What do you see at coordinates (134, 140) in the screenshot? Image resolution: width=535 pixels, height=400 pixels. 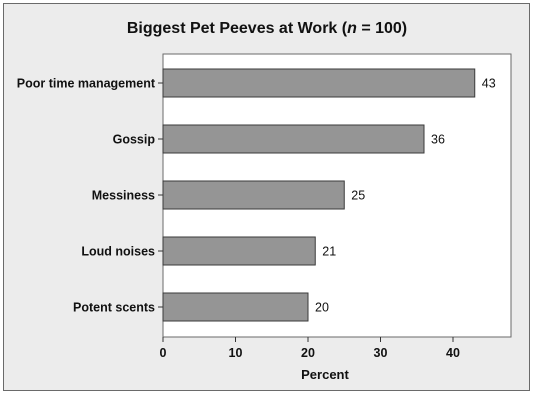 I see `category-label-1: Gossip` at bounding box center [134, 140].